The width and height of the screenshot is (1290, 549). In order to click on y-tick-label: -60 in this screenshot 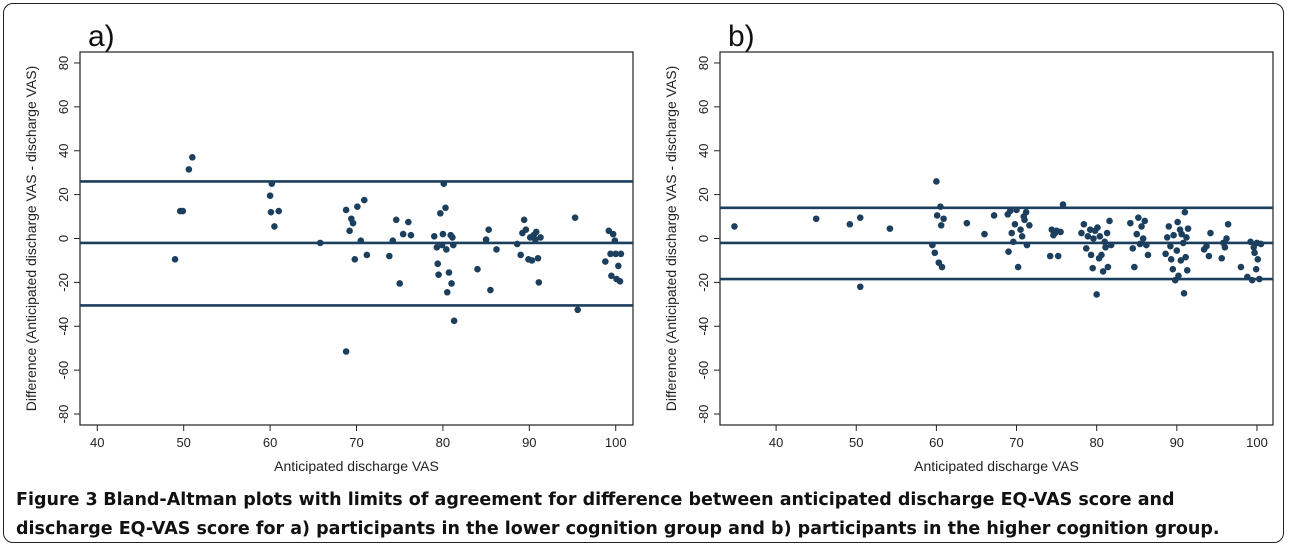, I will do `click(63, 370)`.